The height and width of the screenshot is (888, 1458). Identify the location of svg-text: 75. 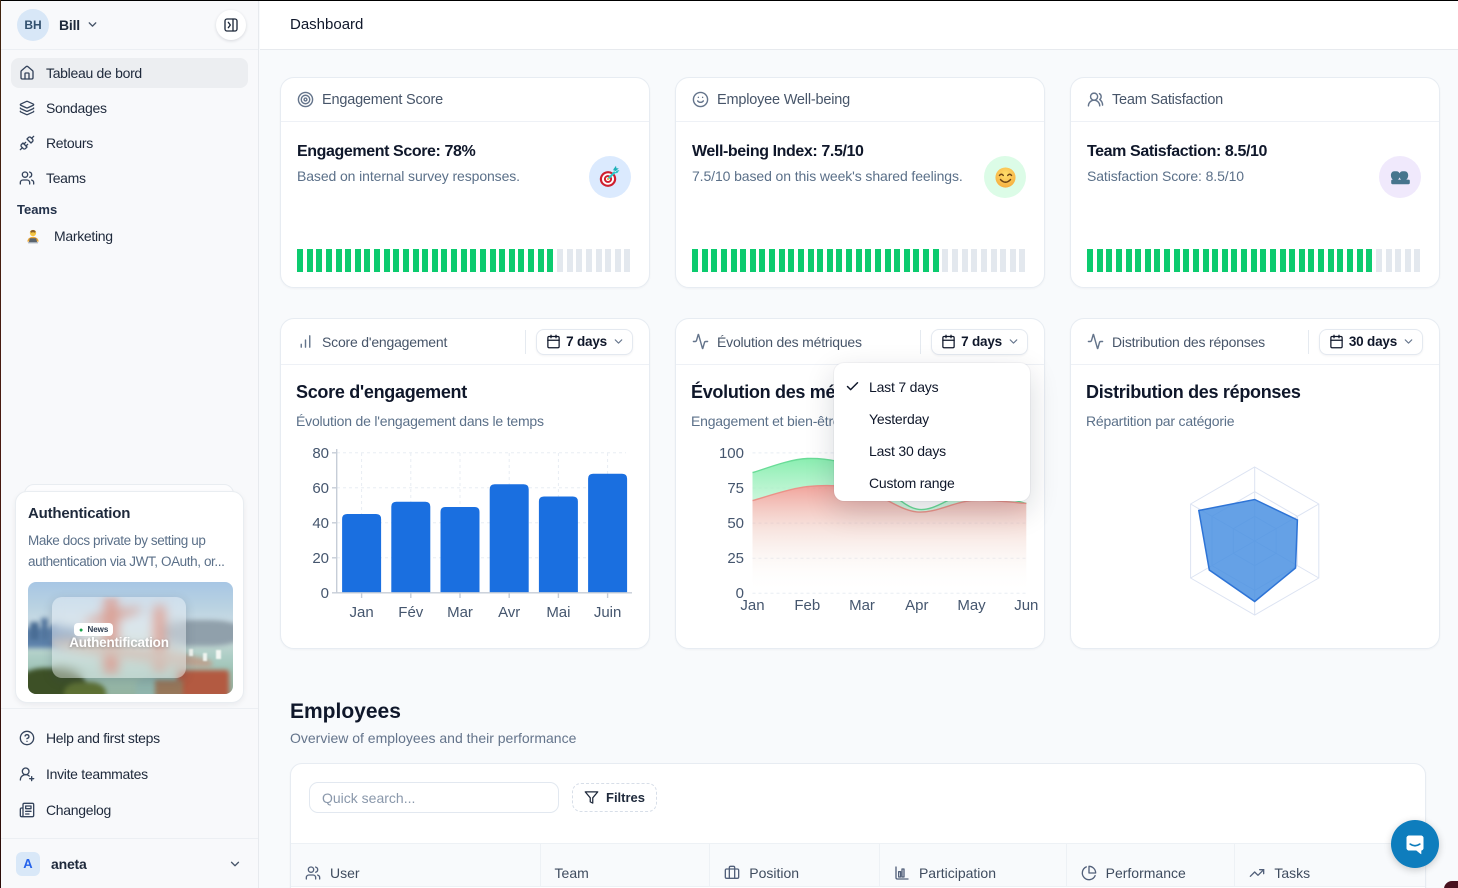
(735, 488).